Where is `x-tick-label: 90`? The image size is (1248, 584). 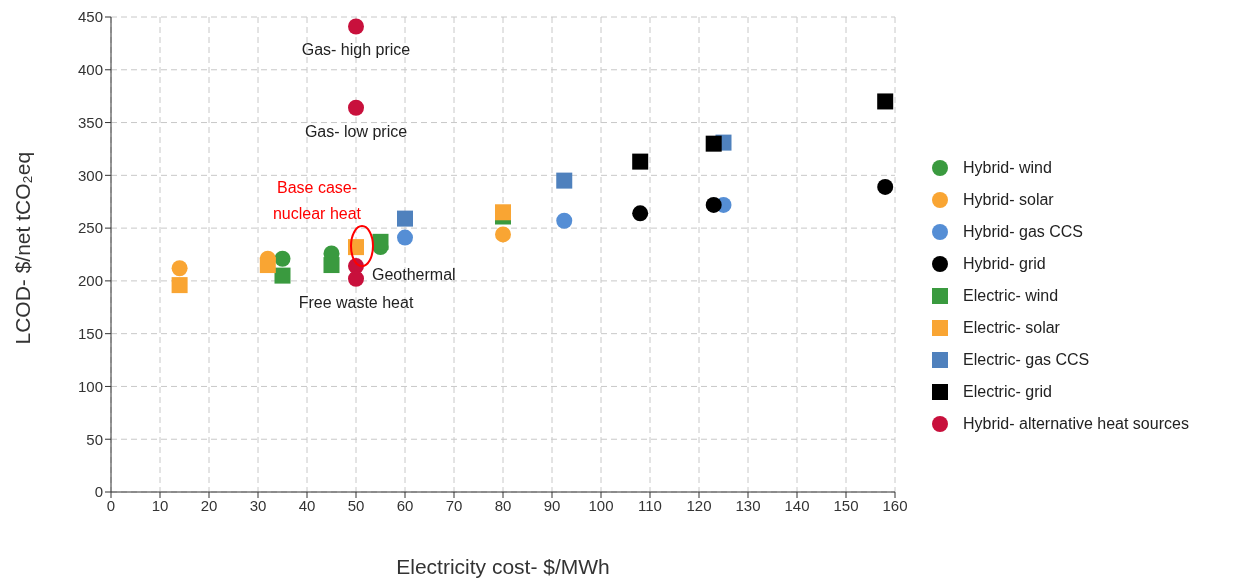
x-tick-label: 90 is located at coordinates (552, 505).